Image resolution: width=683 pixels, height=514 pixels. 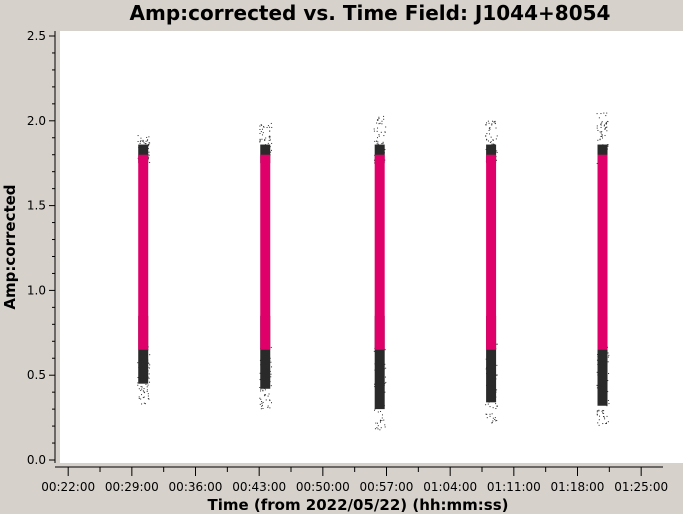 What do you see at coordinates (36, 290) in the screenshot?
I see `y-tick-label-2: 1.0` at bounding box center [36, 290].